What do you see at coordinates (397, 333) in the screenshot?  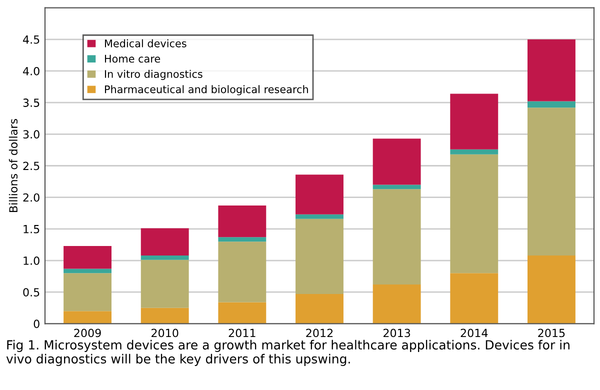 I see `x-tick-label: 2013` at bounding box center [397, 333].